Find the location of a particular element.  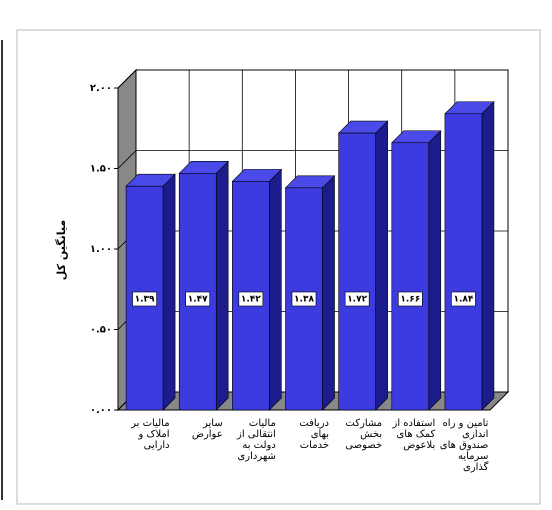

y-tick-label: ۰.۰۰ is located at coordinates (101, 410).